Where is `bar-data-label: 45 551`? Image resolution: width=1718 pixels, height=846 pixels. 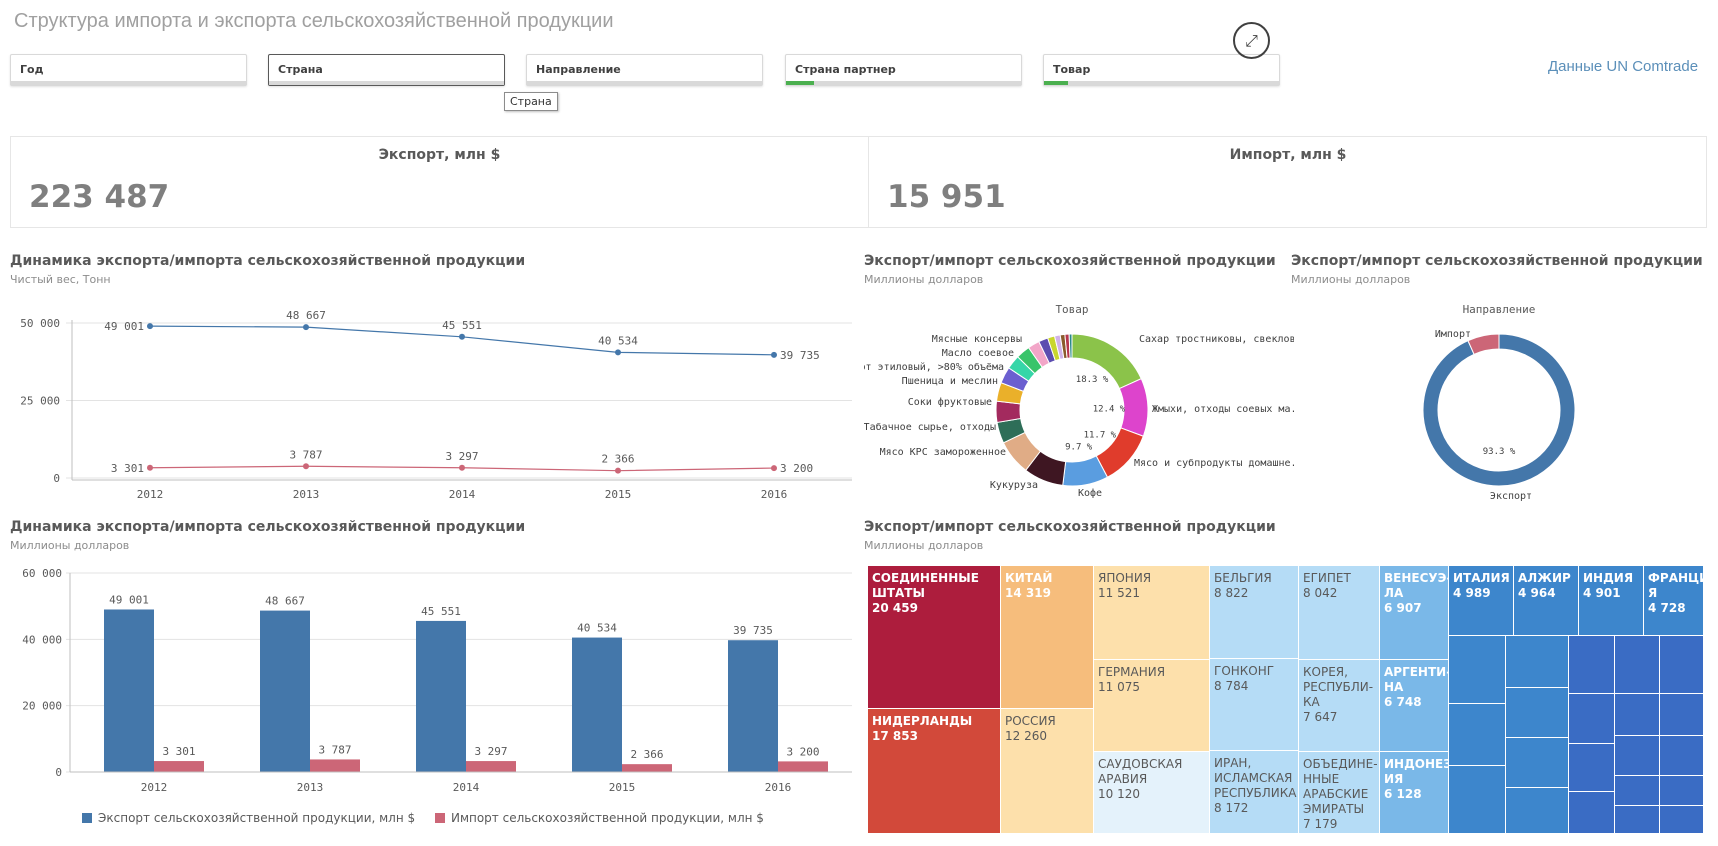 bar-data-label: 45 551 is located at coordinates (441, 611).